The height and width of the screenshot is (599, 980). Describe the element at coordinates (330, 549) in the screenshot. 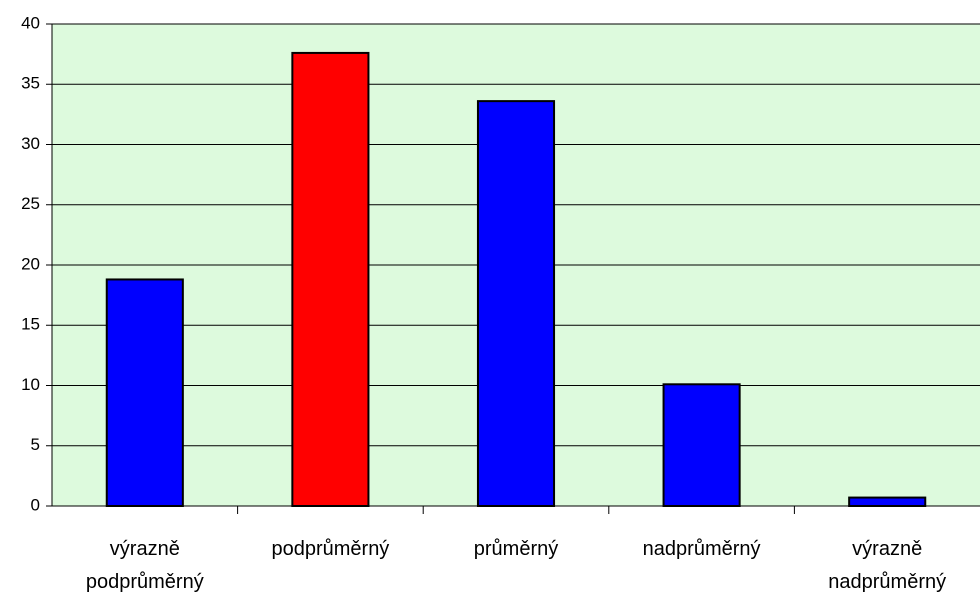

I see `x-tick-label: podprůměrný` at that location.